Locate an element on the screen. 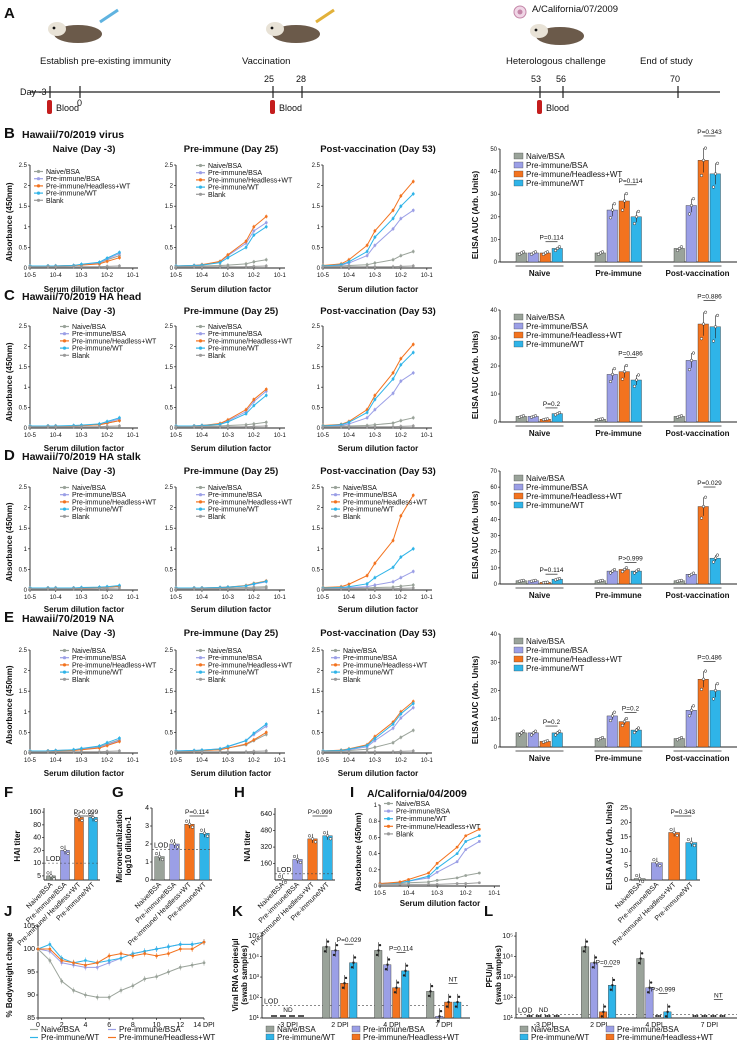  panel-i-ytick-label: 0.4 is located at coordinates (373, 855).